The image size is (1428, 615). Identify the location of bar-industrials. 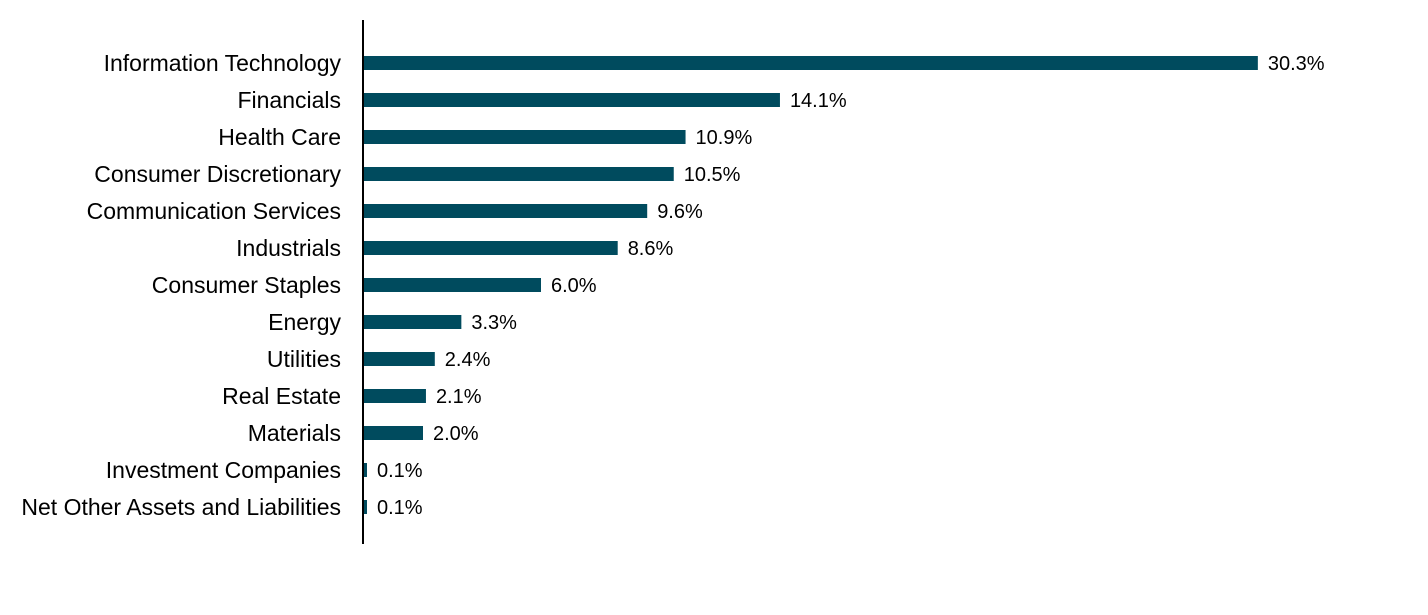
(491, 248).